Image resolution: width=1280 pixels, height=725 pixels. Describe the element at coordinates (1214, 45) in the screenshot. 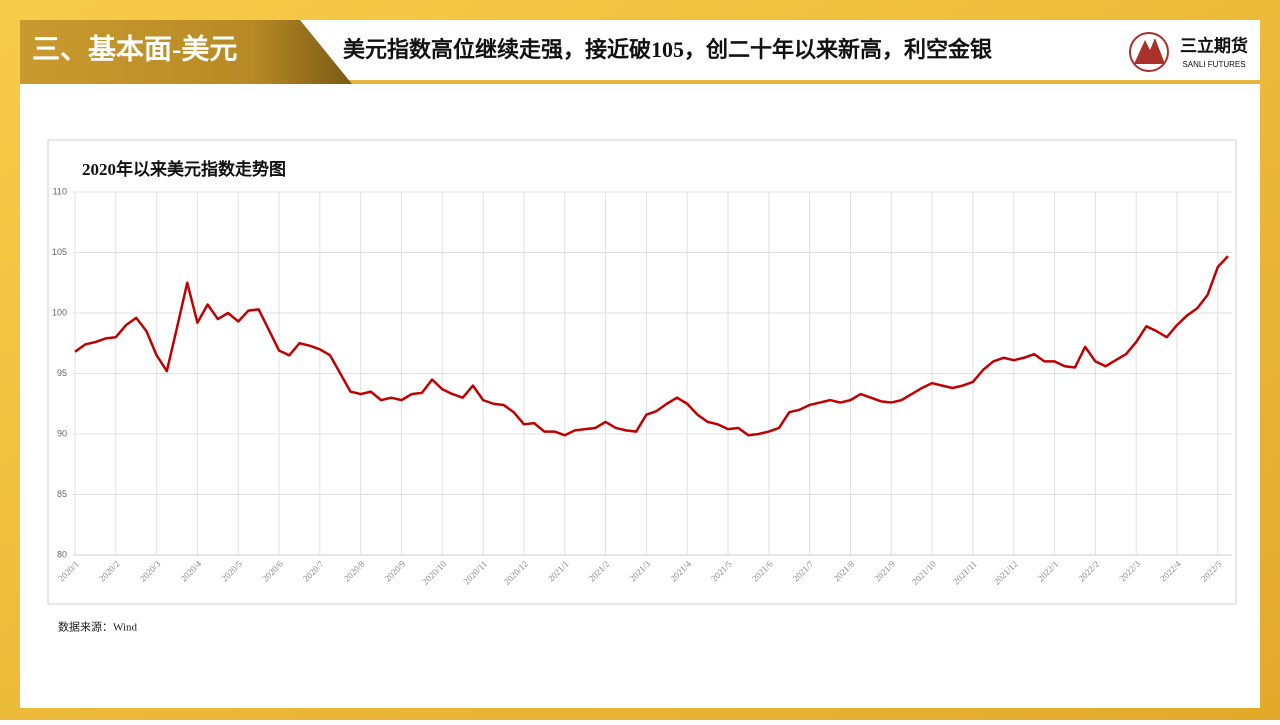

I see `logo-cn: 三立期货` at that location.